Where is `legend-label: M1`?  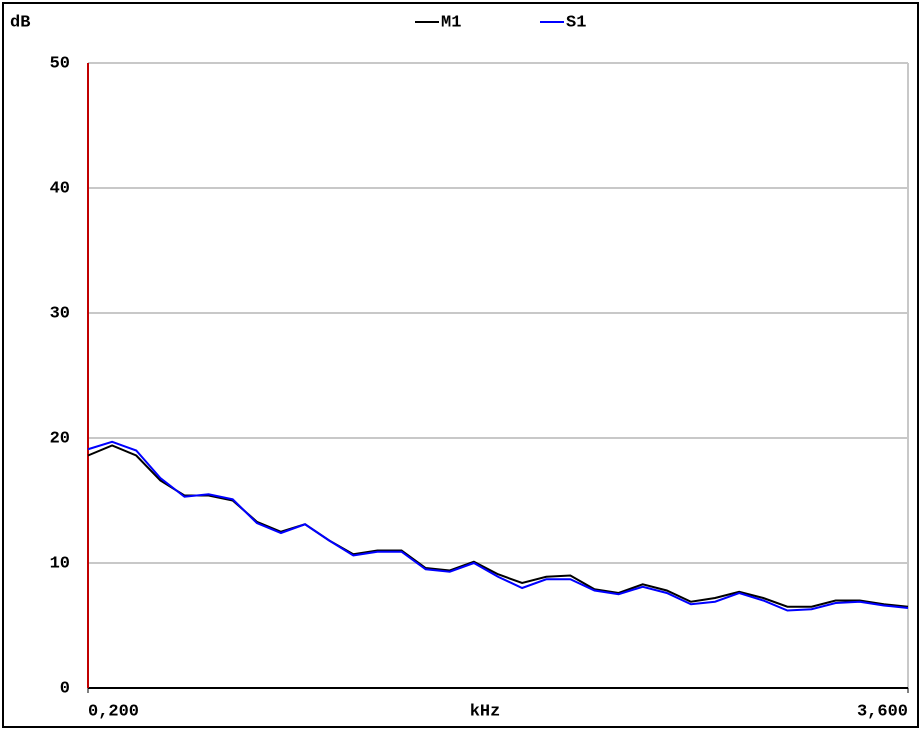
legend-label: M1 is located at coordinates (451, 22).